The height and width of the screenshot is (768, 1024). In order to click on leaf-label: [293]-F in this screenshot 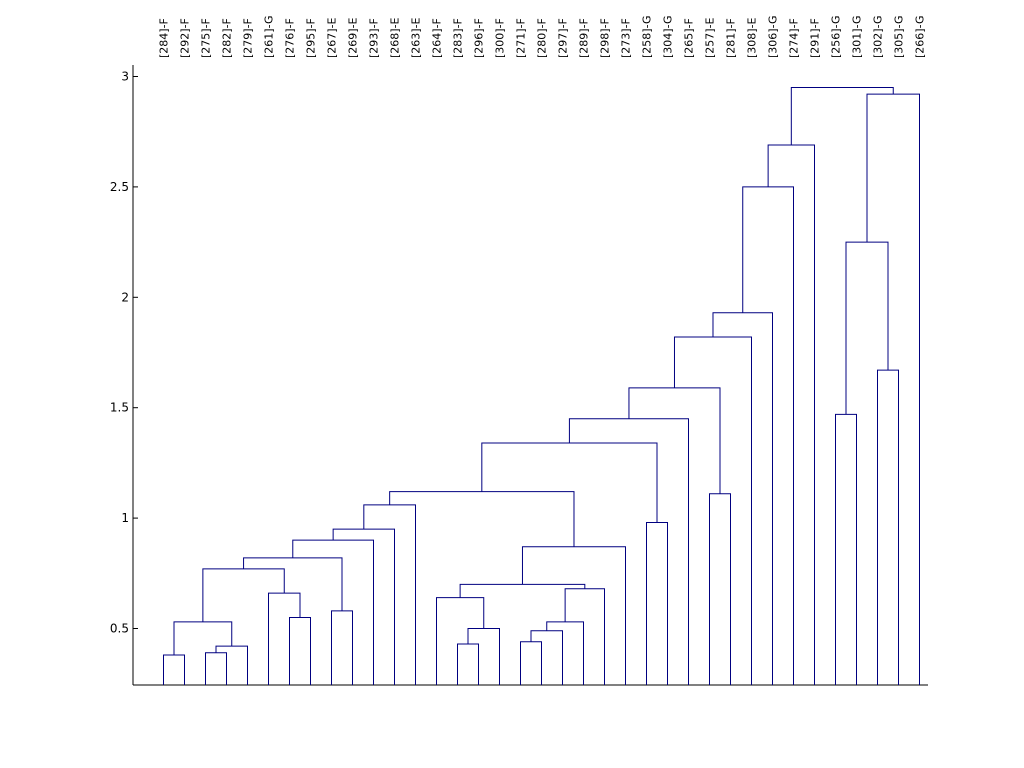, I will do `click(374, 38)`.